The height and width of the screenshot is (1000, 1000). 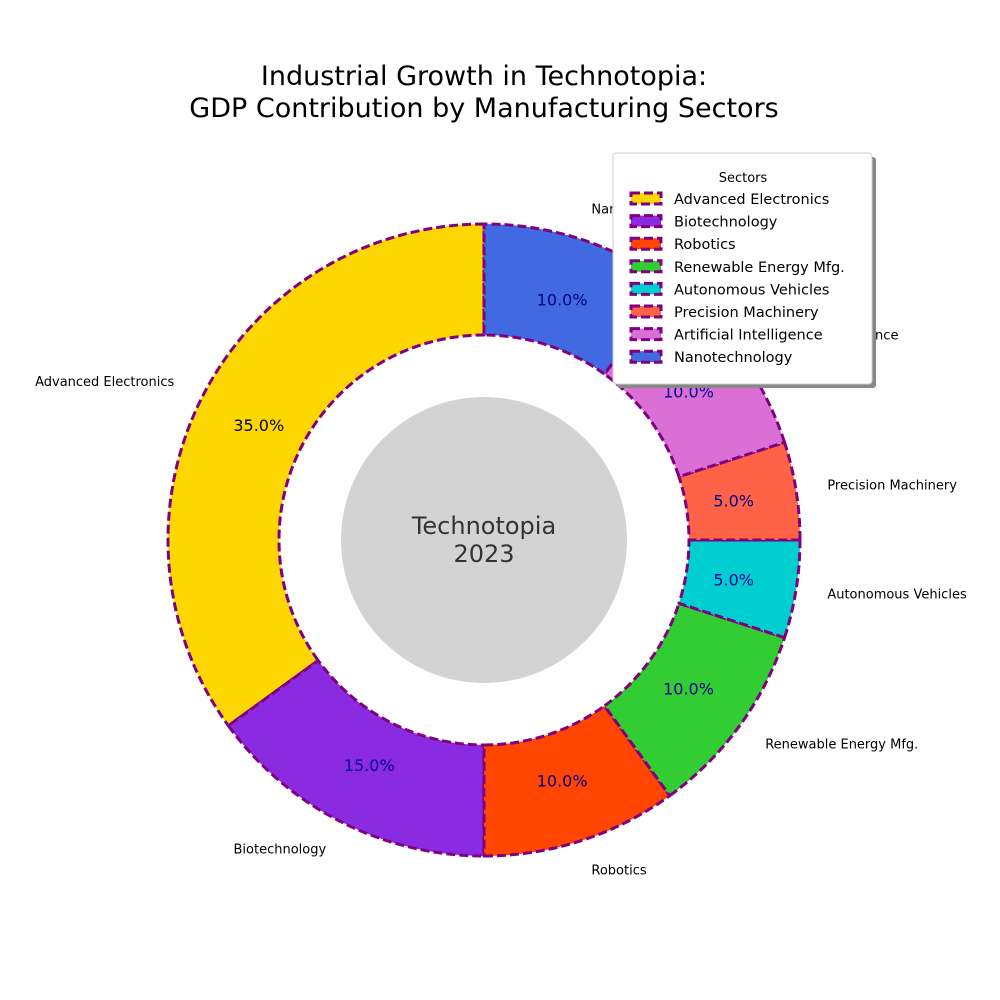 What do you see at coordinates (646, 198) in the screenshot?
I see `legend-swatch-advanced-electronics` at bounding box center [646, 198].